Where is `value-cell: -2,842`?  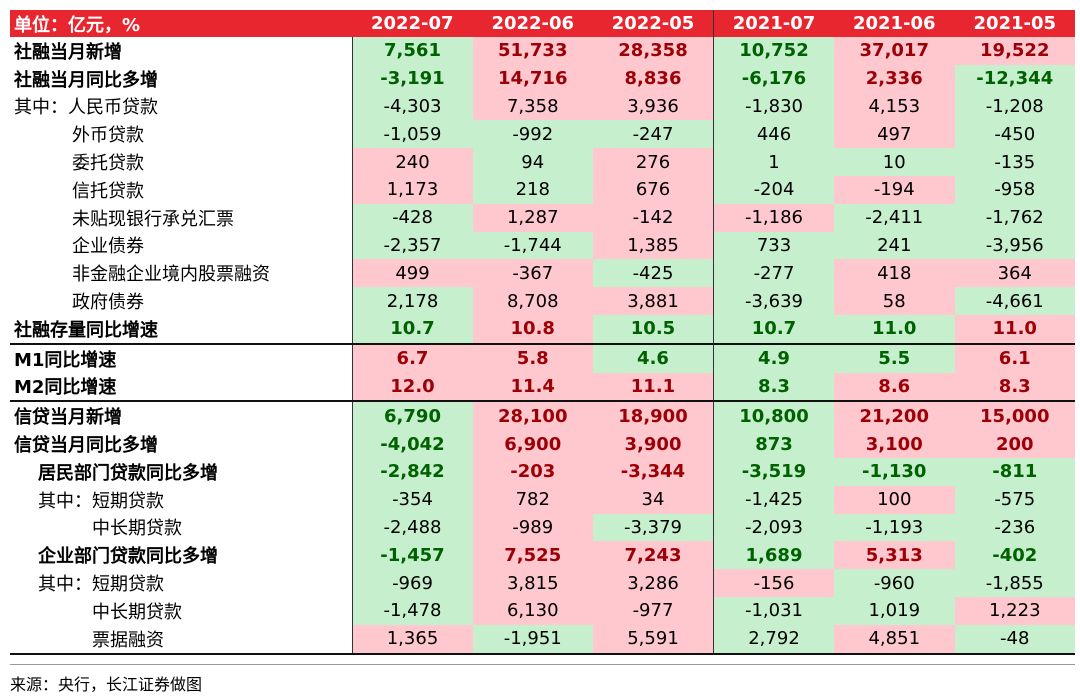
value-cell: -2,842 is located at coordinates (412, 471).